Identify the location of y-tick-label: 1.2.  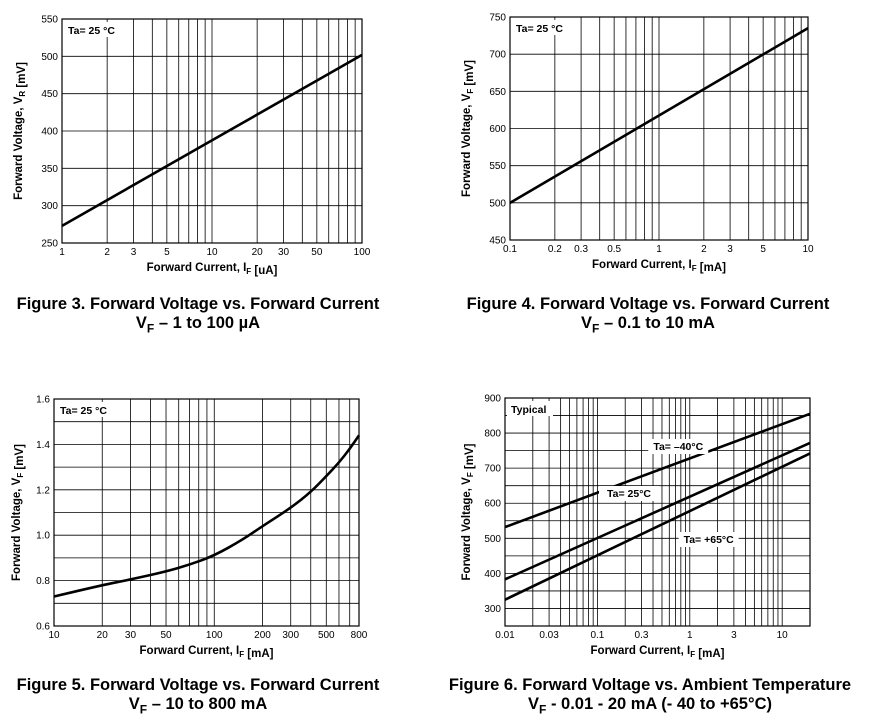
(43, 490).